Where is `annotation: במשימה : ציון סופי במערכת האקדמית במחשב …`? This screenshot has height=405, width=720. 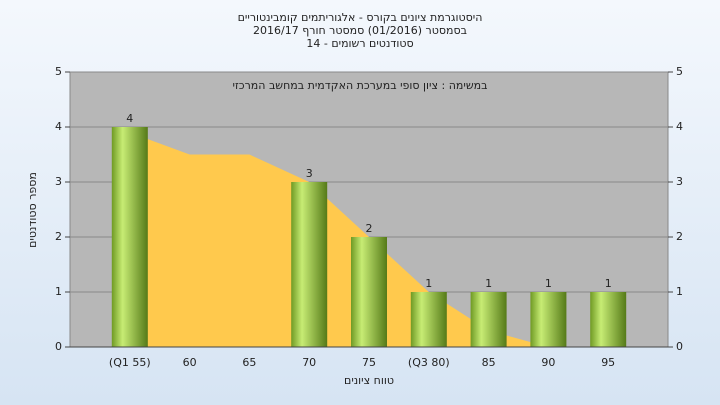
annotation: במשימה : ציון סופי במערכת האקדמית במחשב … is located at coordinates (360, 85).